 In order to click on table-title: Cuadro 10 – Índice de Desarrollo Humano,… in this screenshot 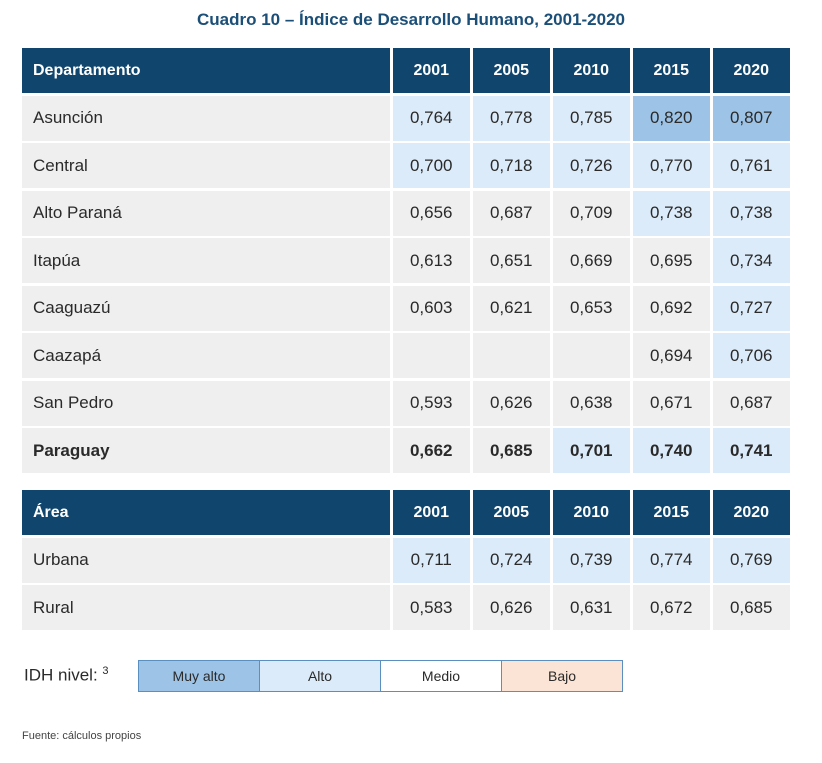, I will do `click(411, 19)`.